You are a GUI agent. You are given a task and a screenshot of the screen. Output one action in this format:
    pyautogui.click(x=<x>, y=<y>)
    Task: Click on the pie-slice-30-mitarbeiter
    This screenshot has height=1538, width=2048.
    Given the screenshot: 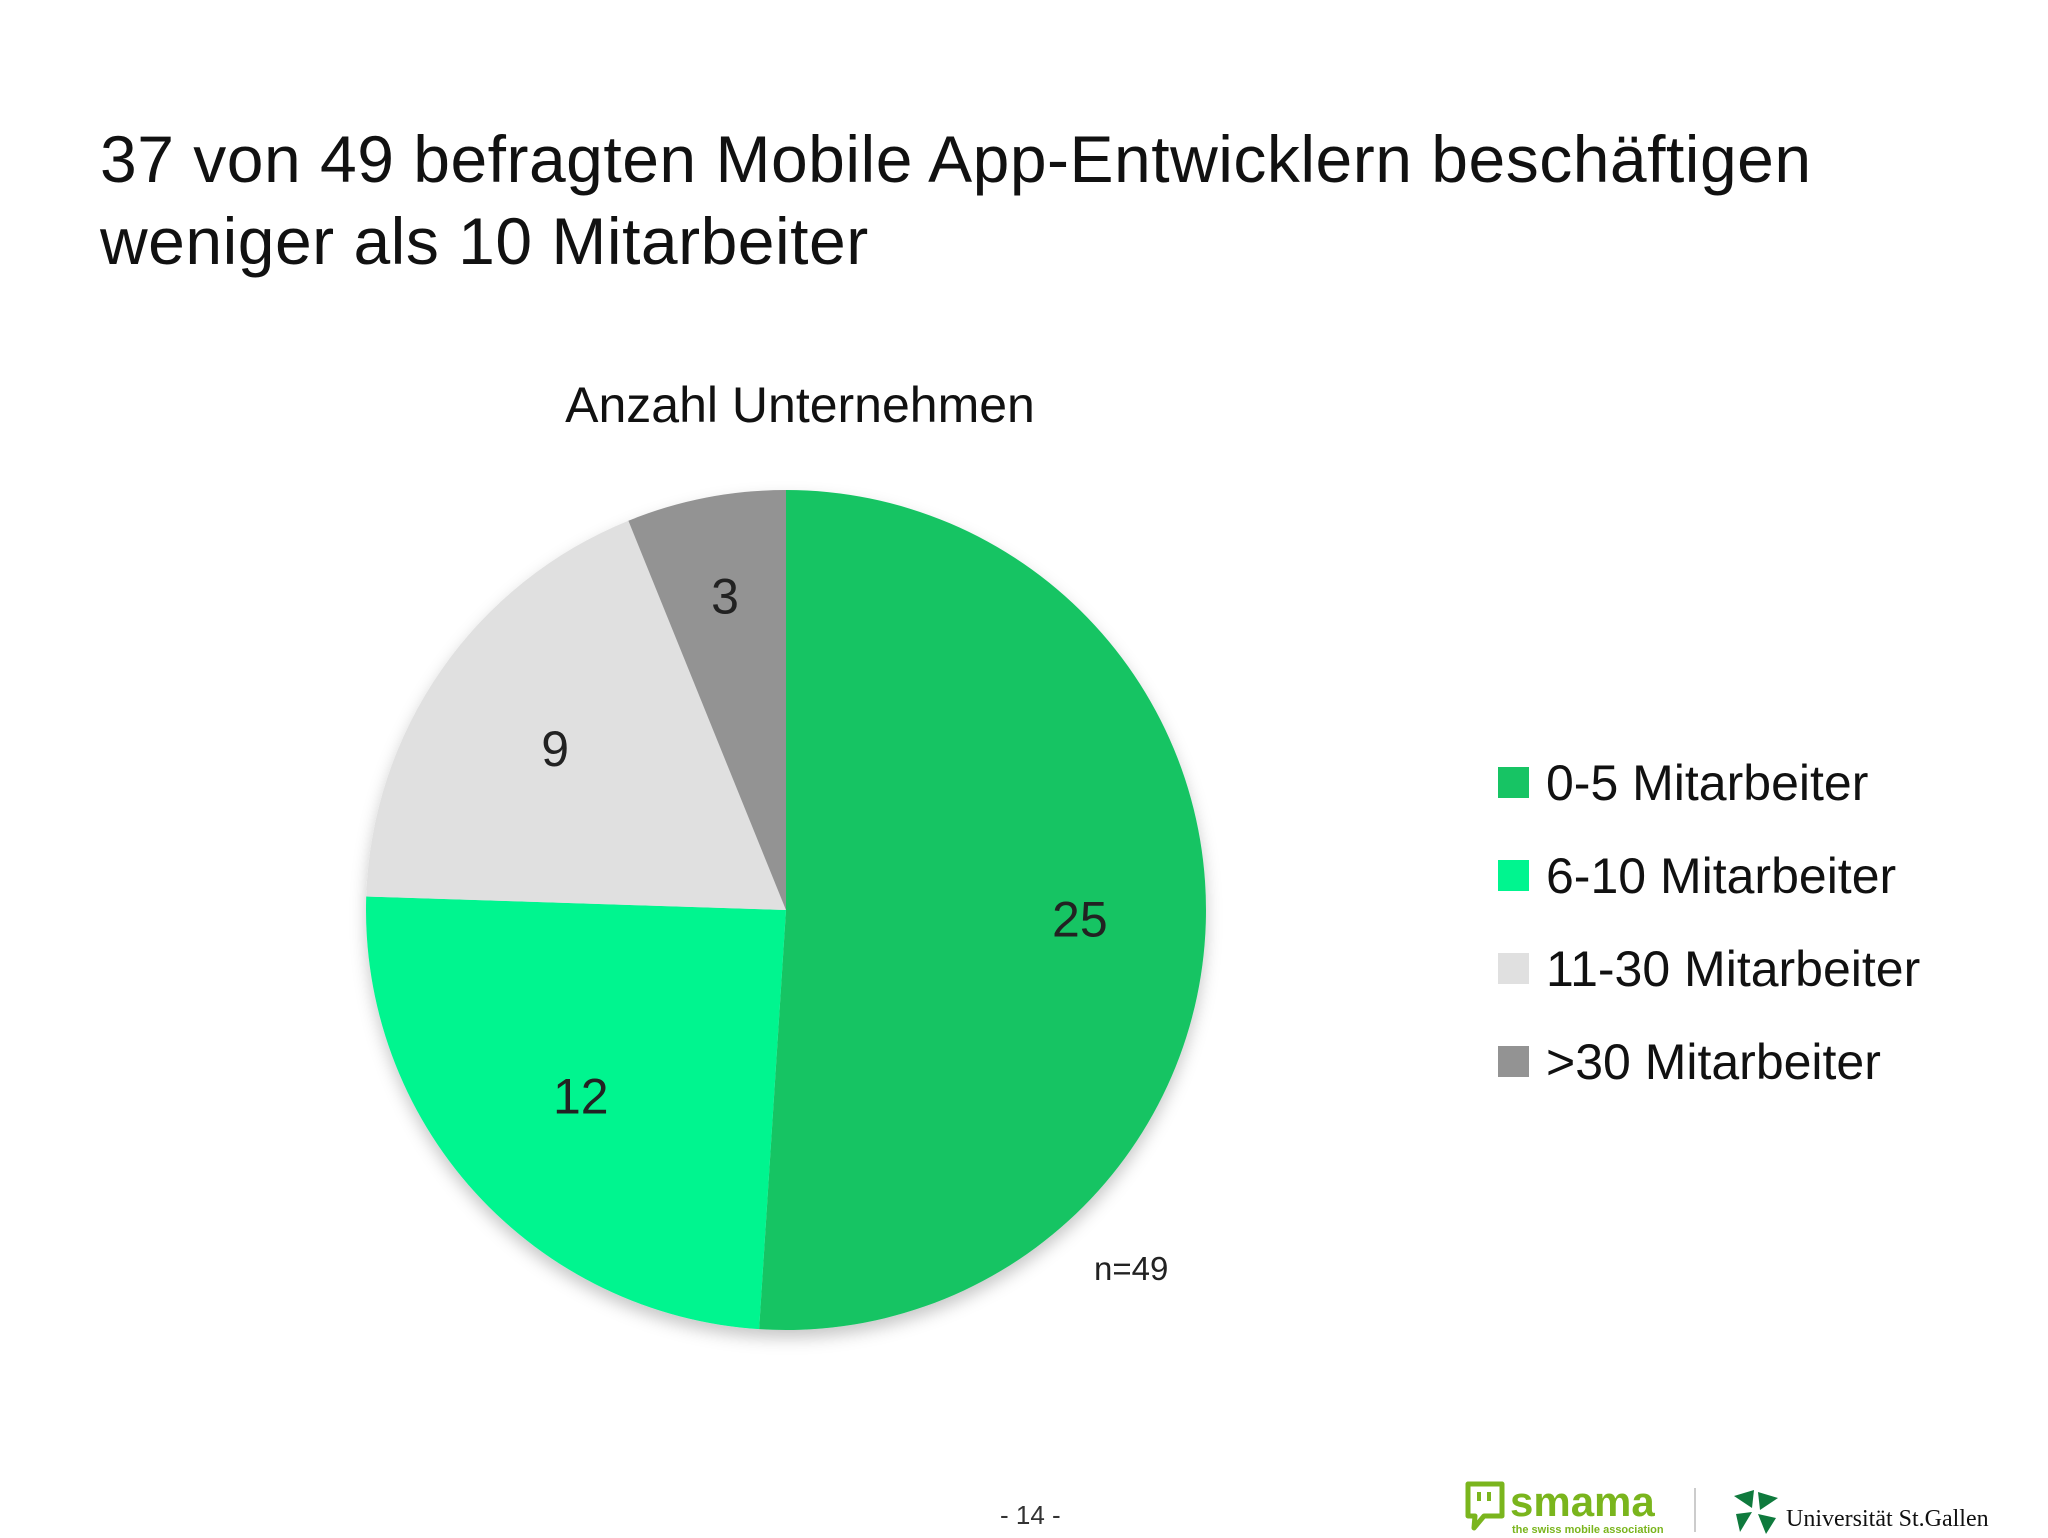 What is the action you would take?
    pyautogui.click(x=707, y=700)
    